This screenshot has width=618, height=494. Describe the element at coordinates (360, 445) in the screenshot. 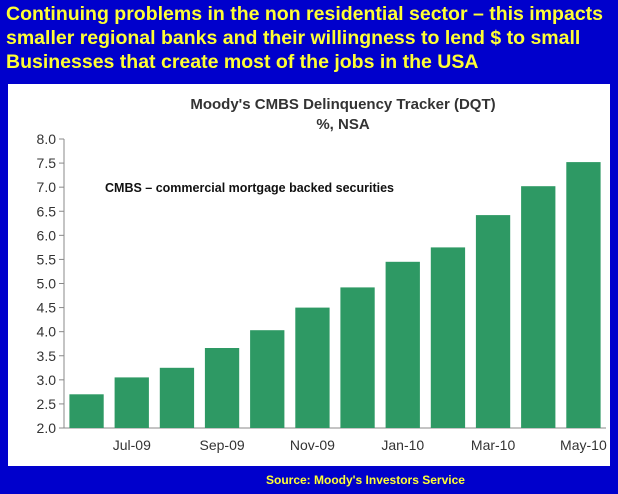

I see `x-axis-ticks: Jul-09 Sep-09 Nov-09 Jan-10 Mar-10 May-10` at that location.